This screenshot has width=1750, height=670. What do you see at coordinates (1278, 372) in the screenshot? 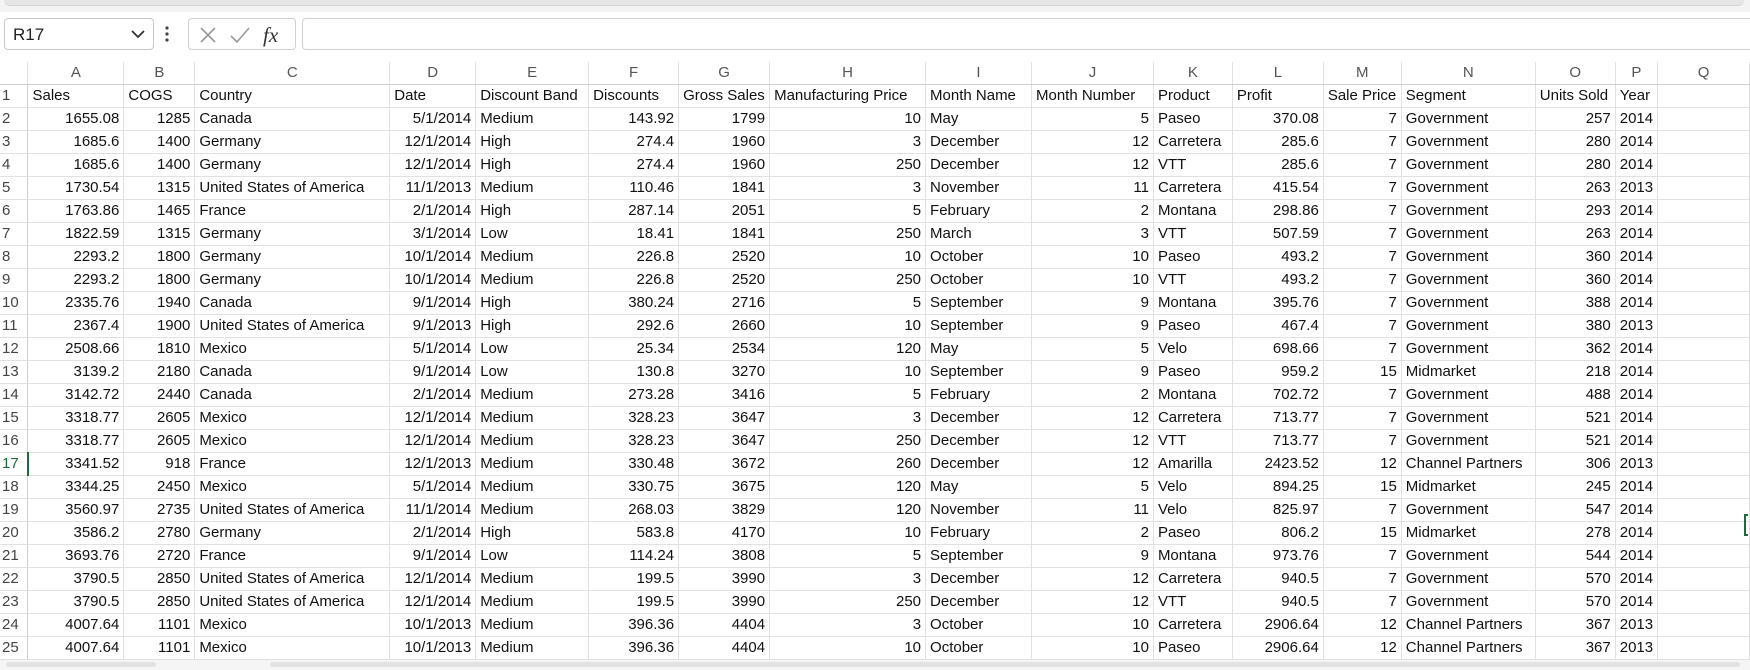
I see `cell: 959.2` at bounding box center [1278, 372].